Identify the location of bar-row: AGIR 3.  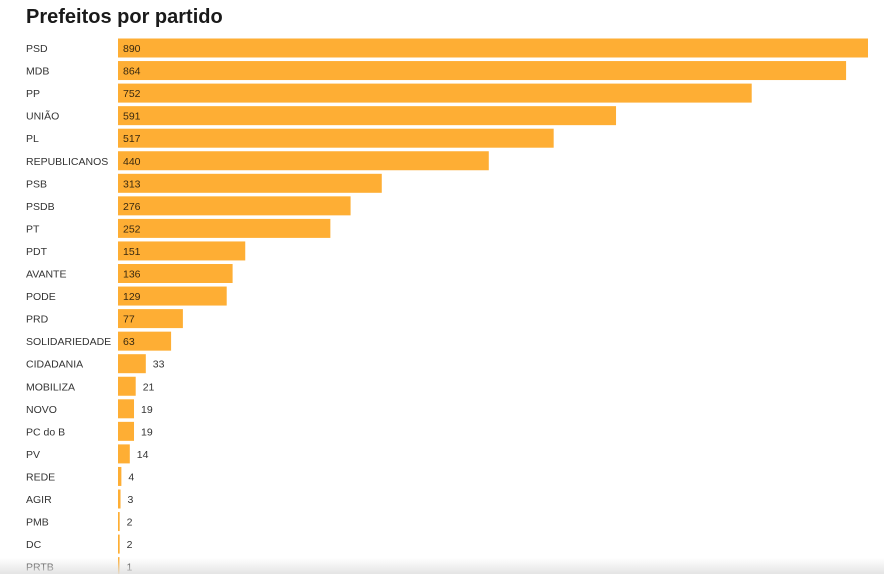
(80, 499).